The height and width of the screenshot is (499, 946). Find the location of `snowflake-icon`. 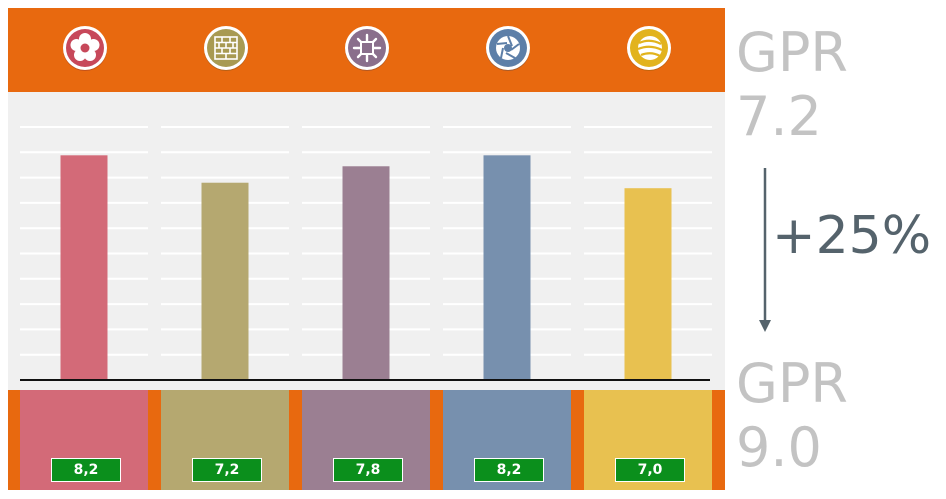

snowflake-icon is located at coordinates (367, 48).